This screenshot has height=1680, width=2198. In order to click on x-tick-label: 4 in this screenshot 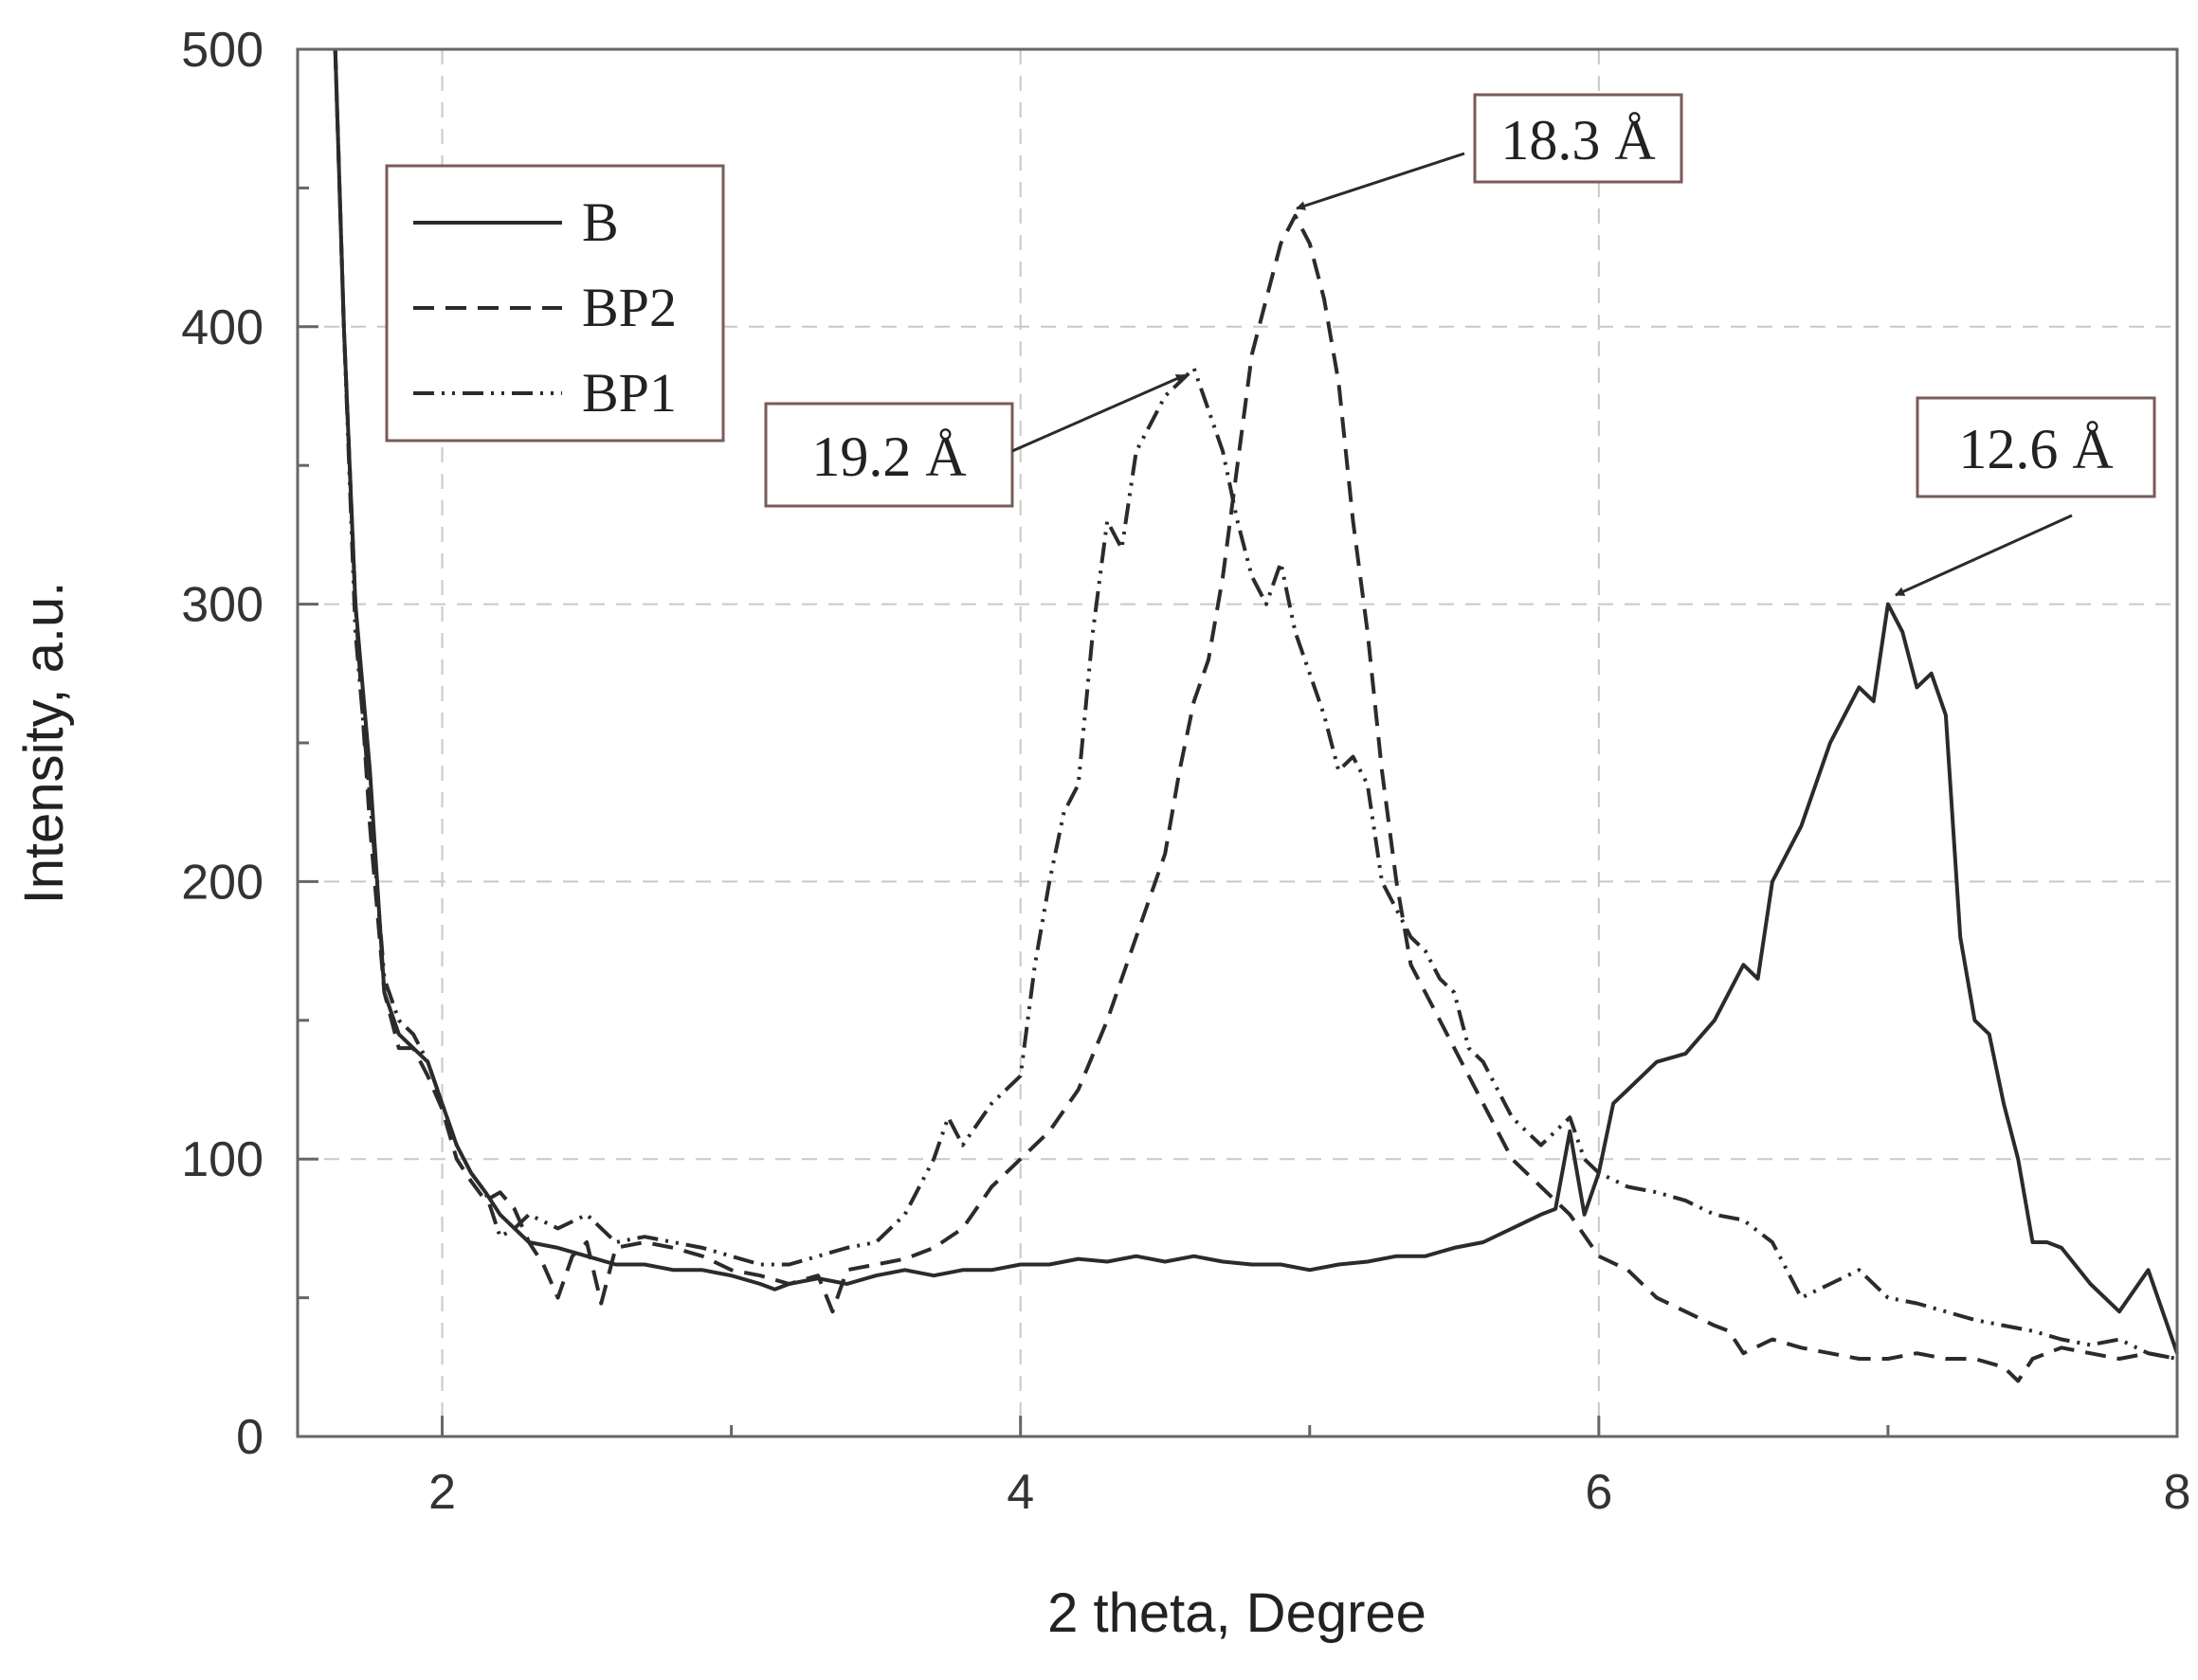, I will do `click(1020, 1492)`.